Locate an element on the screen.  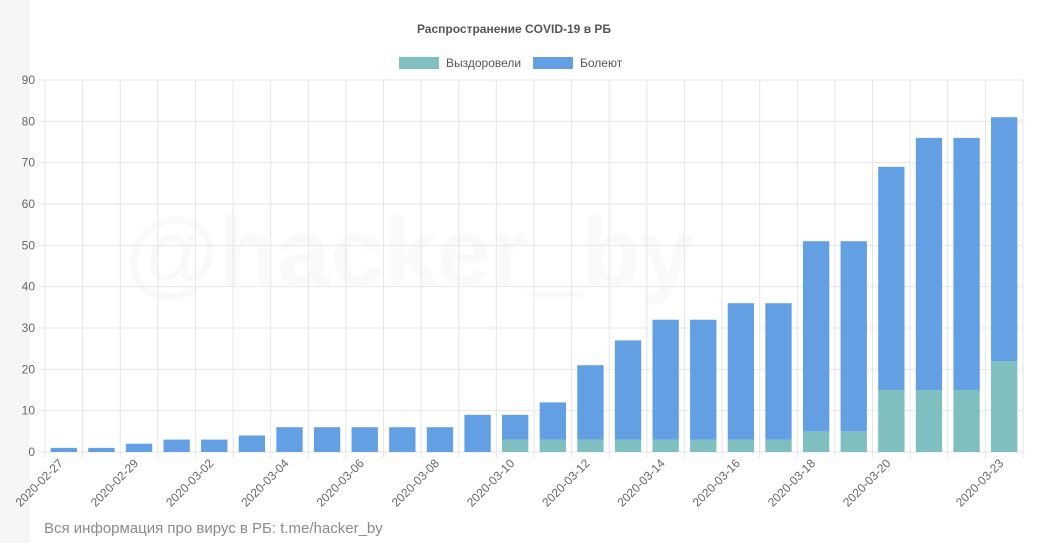
x-tick-label: 2020-03-18 is located at coordinates (792, 483).